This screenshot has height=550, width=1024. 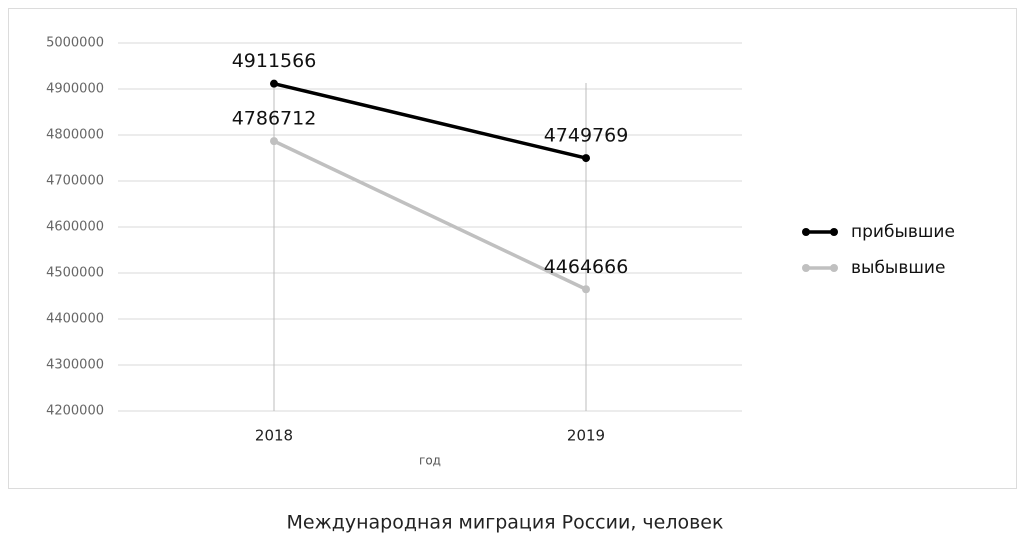 I want to click on data-label: 4786712, so click(x=274, y=119).